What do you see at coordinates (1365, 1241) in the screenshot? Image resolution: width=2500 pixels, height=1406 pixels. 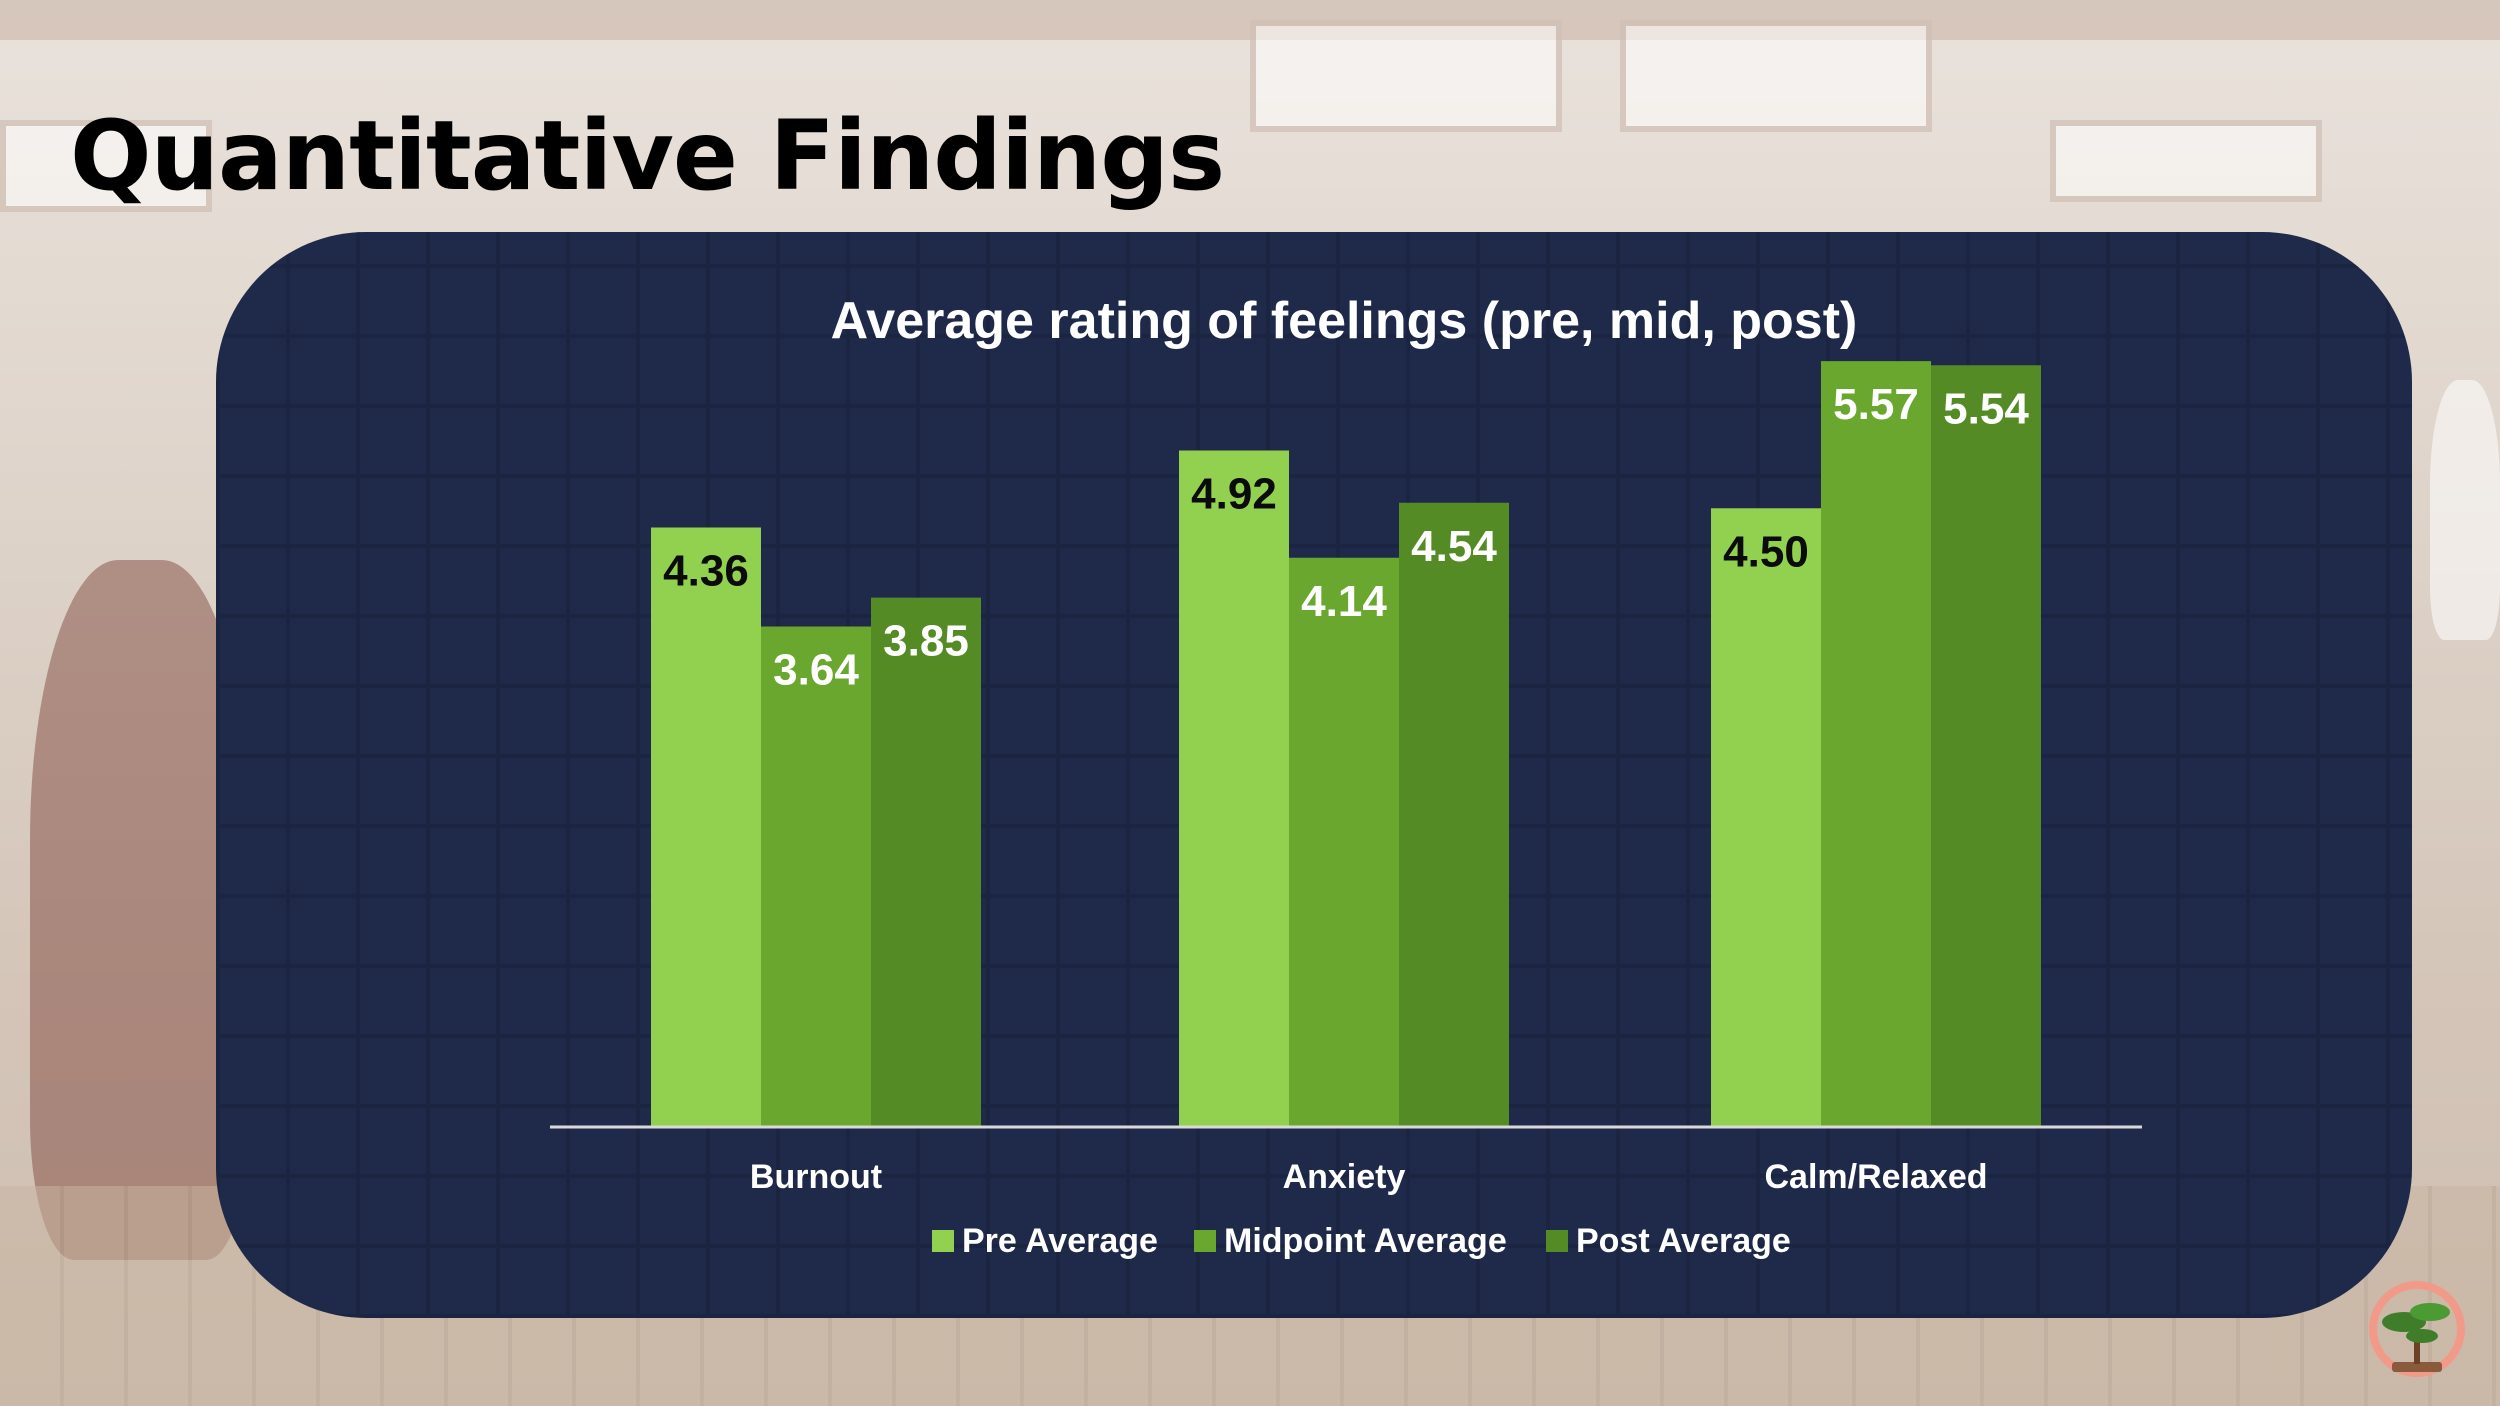 I see `legend-label: Midpoint Average` at bounding box center [1365, 1241].